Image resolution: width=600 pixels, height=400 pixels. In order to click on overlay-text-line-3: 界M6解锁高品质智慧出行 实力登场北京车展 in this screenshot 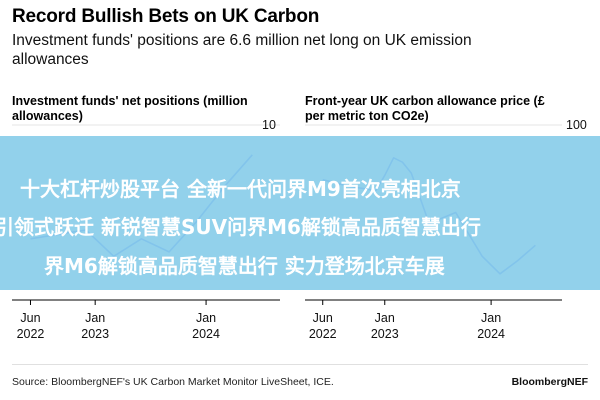, I will do `click(244, 266)`.